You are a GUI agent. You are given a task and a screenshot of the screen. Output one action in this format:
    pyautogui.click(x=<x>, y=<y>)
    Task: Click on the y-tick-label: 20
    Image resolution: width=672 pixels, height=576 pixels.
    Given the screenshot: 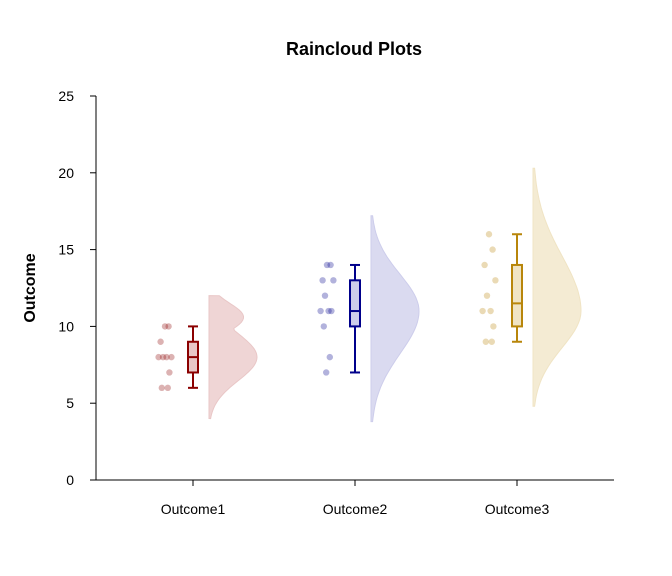 What is the action you would take?
    pyautogui.click(x=66, y=173)
    